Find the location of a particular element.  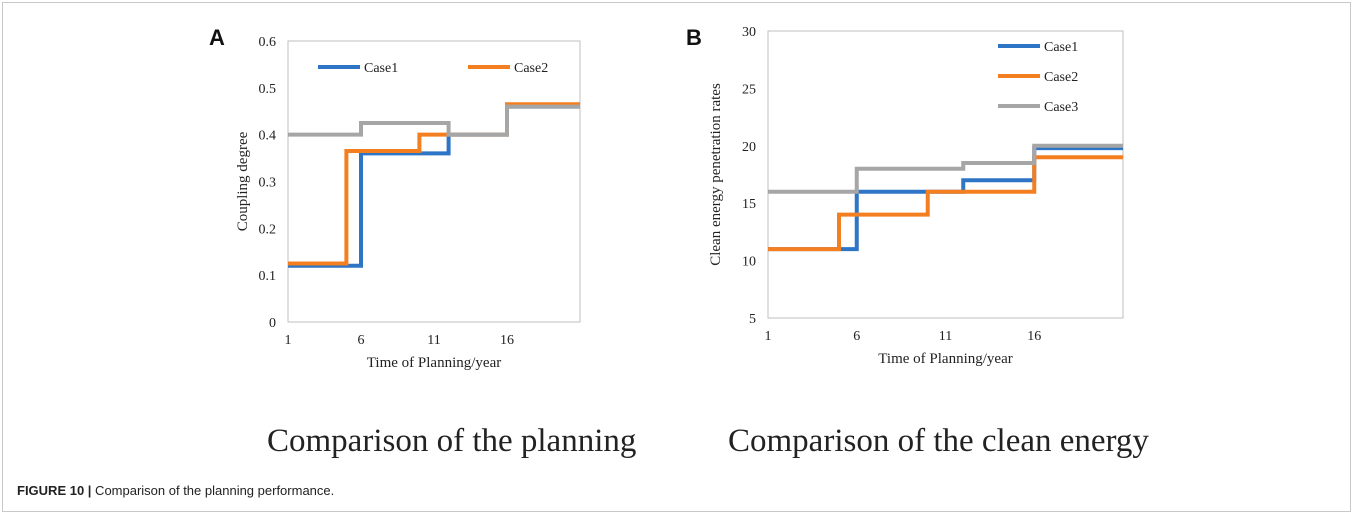

y-tick-label: 0.3 is located at coordinates (268, 183).